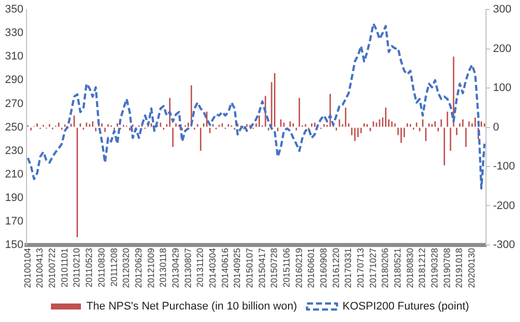  What do you see at coordinates (187, 268) in the screenshot?
I see `x-tick-label: 20130807` at bounding box center [187, 268].